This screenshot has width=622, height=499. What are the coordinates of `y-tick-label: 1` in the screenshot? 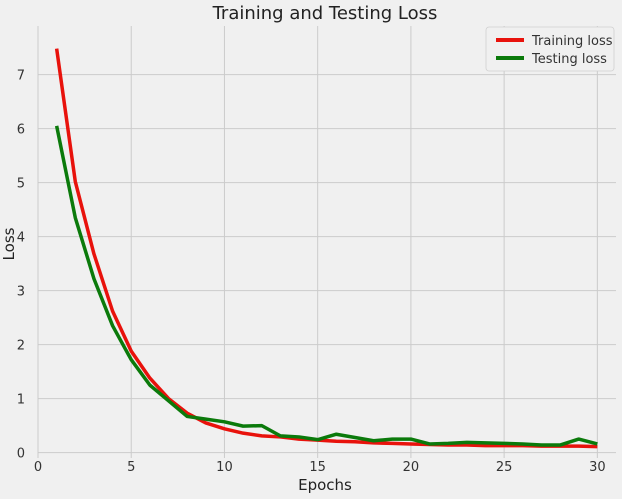 It's located at (21, 400).